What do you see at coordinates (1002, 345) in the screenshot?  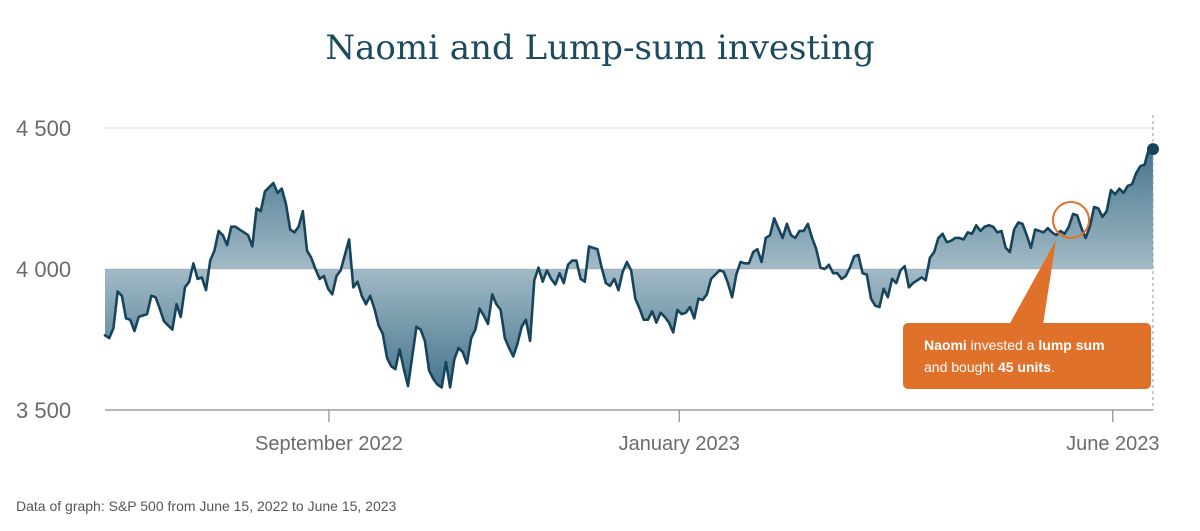 I see `callout-text-1: invested a` at bounding box center [1002, 345].